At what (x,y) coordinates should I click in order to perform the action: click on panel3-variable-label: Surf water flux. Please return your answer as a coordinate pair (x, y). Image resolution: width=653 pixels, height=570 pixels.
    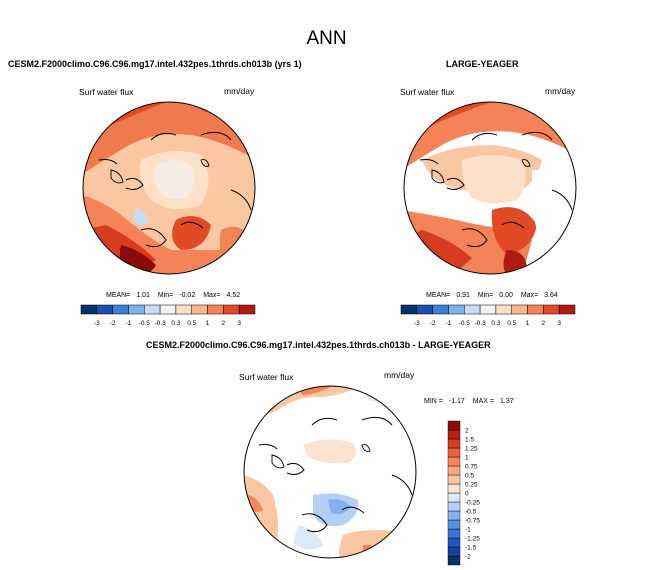
    Looking at the image, I should click on (266, 377).